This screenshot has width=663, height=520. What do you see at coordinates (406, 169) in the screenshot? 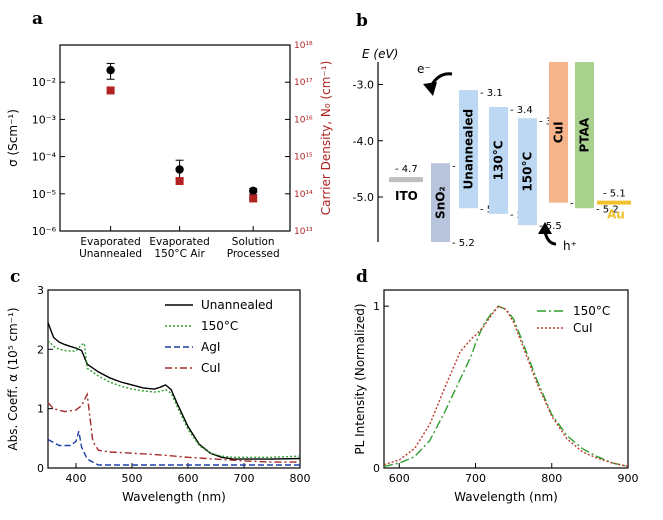
I see `chart-b-ito-value: - 4.7` at bounding box center [406, 169].